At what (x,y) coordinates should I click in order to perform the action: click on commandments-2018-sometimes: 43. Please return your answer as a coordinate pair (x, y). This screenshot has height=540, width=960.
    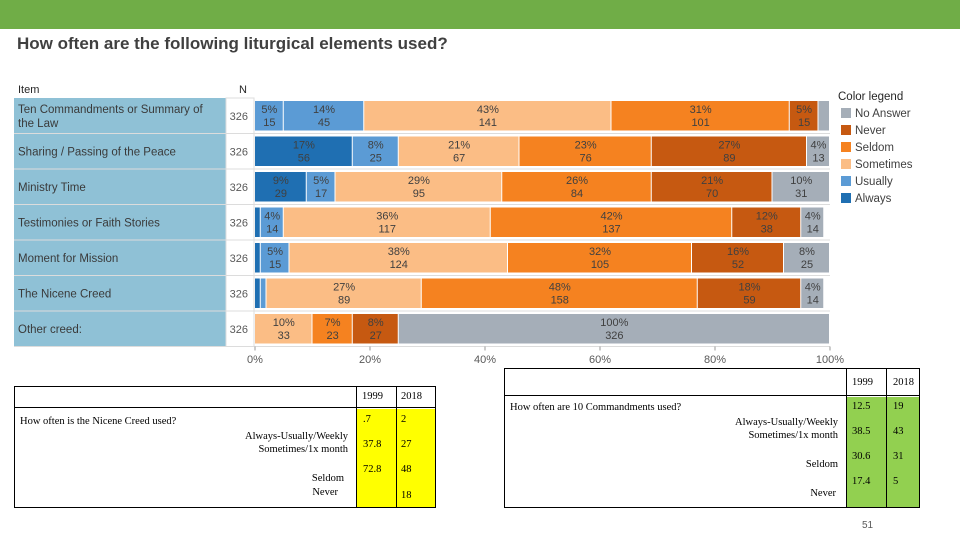
    Looking at the image, I should click on (898, 431).